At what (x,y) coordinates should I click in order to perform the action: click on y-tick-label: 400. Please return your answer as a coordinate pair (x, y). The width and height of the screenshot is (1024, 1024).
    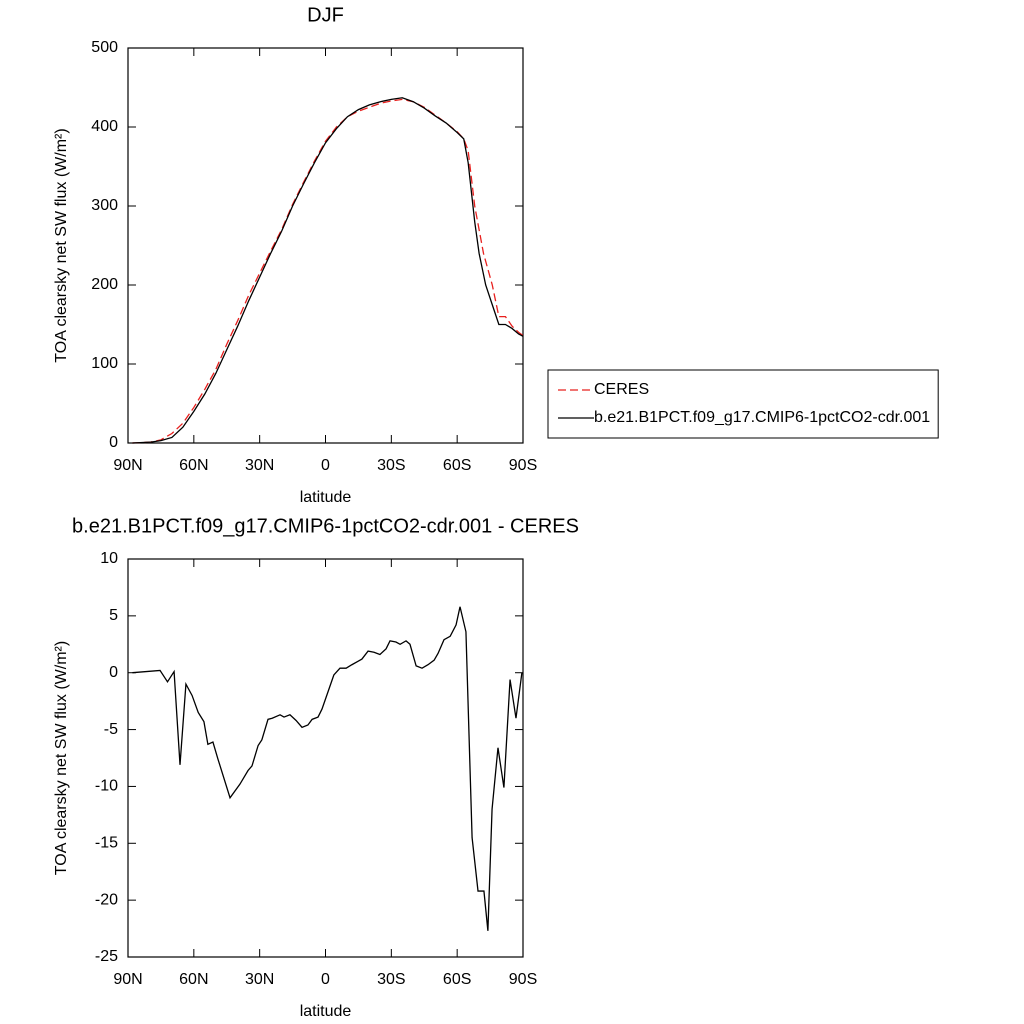
    Looking at the image, I should click on (104, 126).